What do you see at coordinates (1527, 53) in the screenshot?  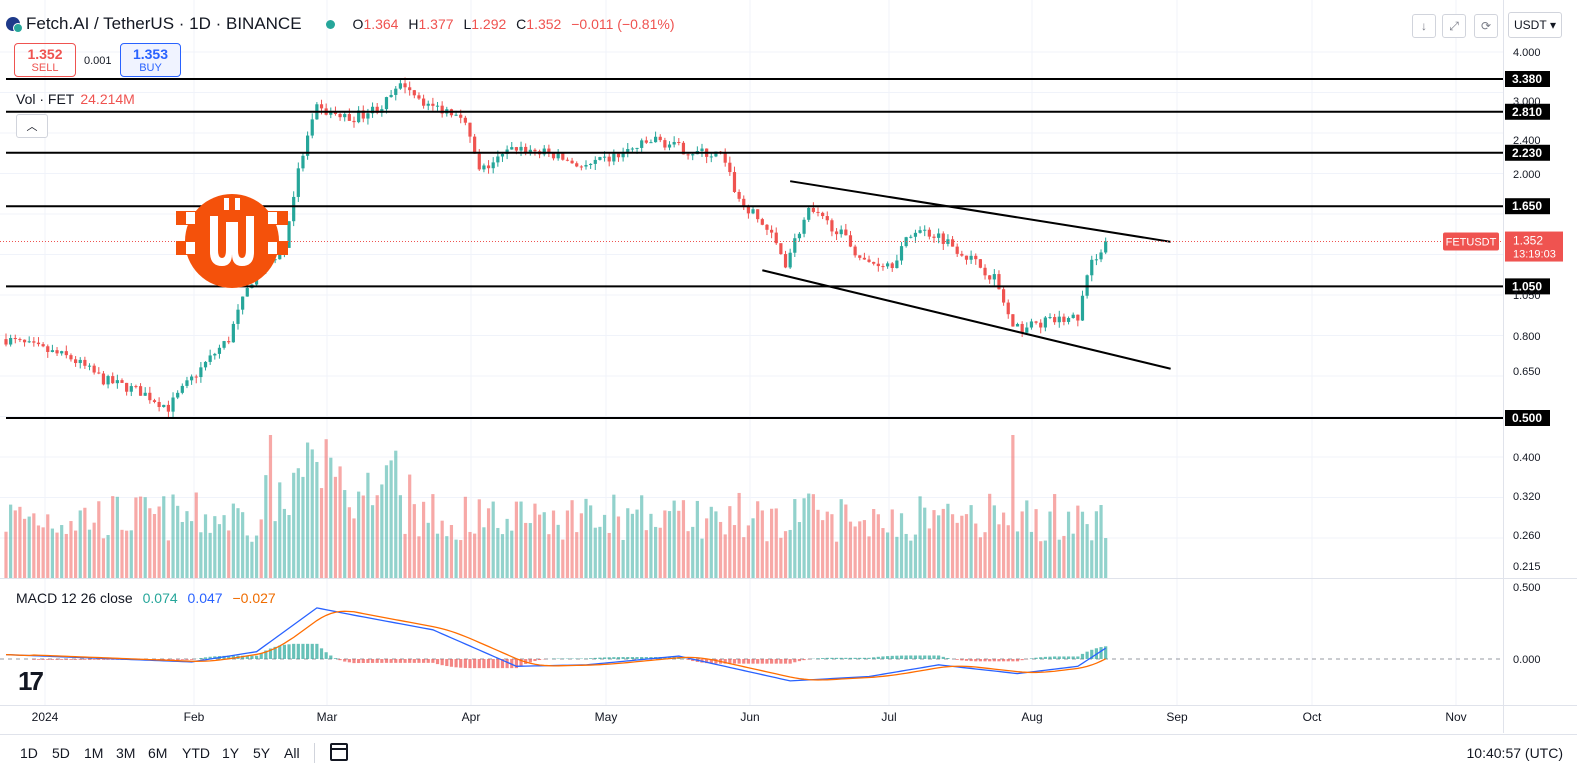 I see `price-tick-label: 4.000` at bounding box center [1527, 53].